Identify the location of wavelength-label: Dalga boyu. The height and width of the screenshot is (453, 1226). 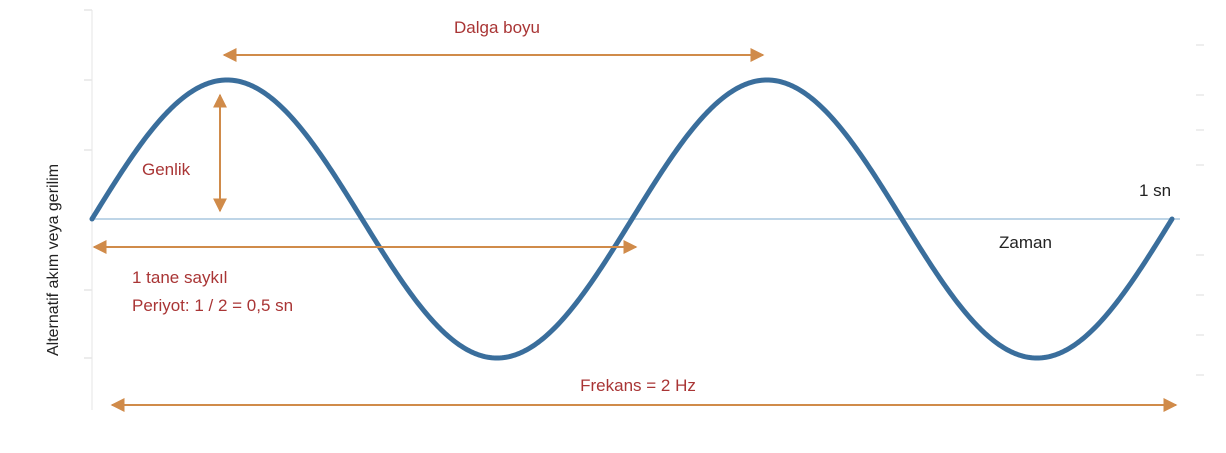
(497, 27).